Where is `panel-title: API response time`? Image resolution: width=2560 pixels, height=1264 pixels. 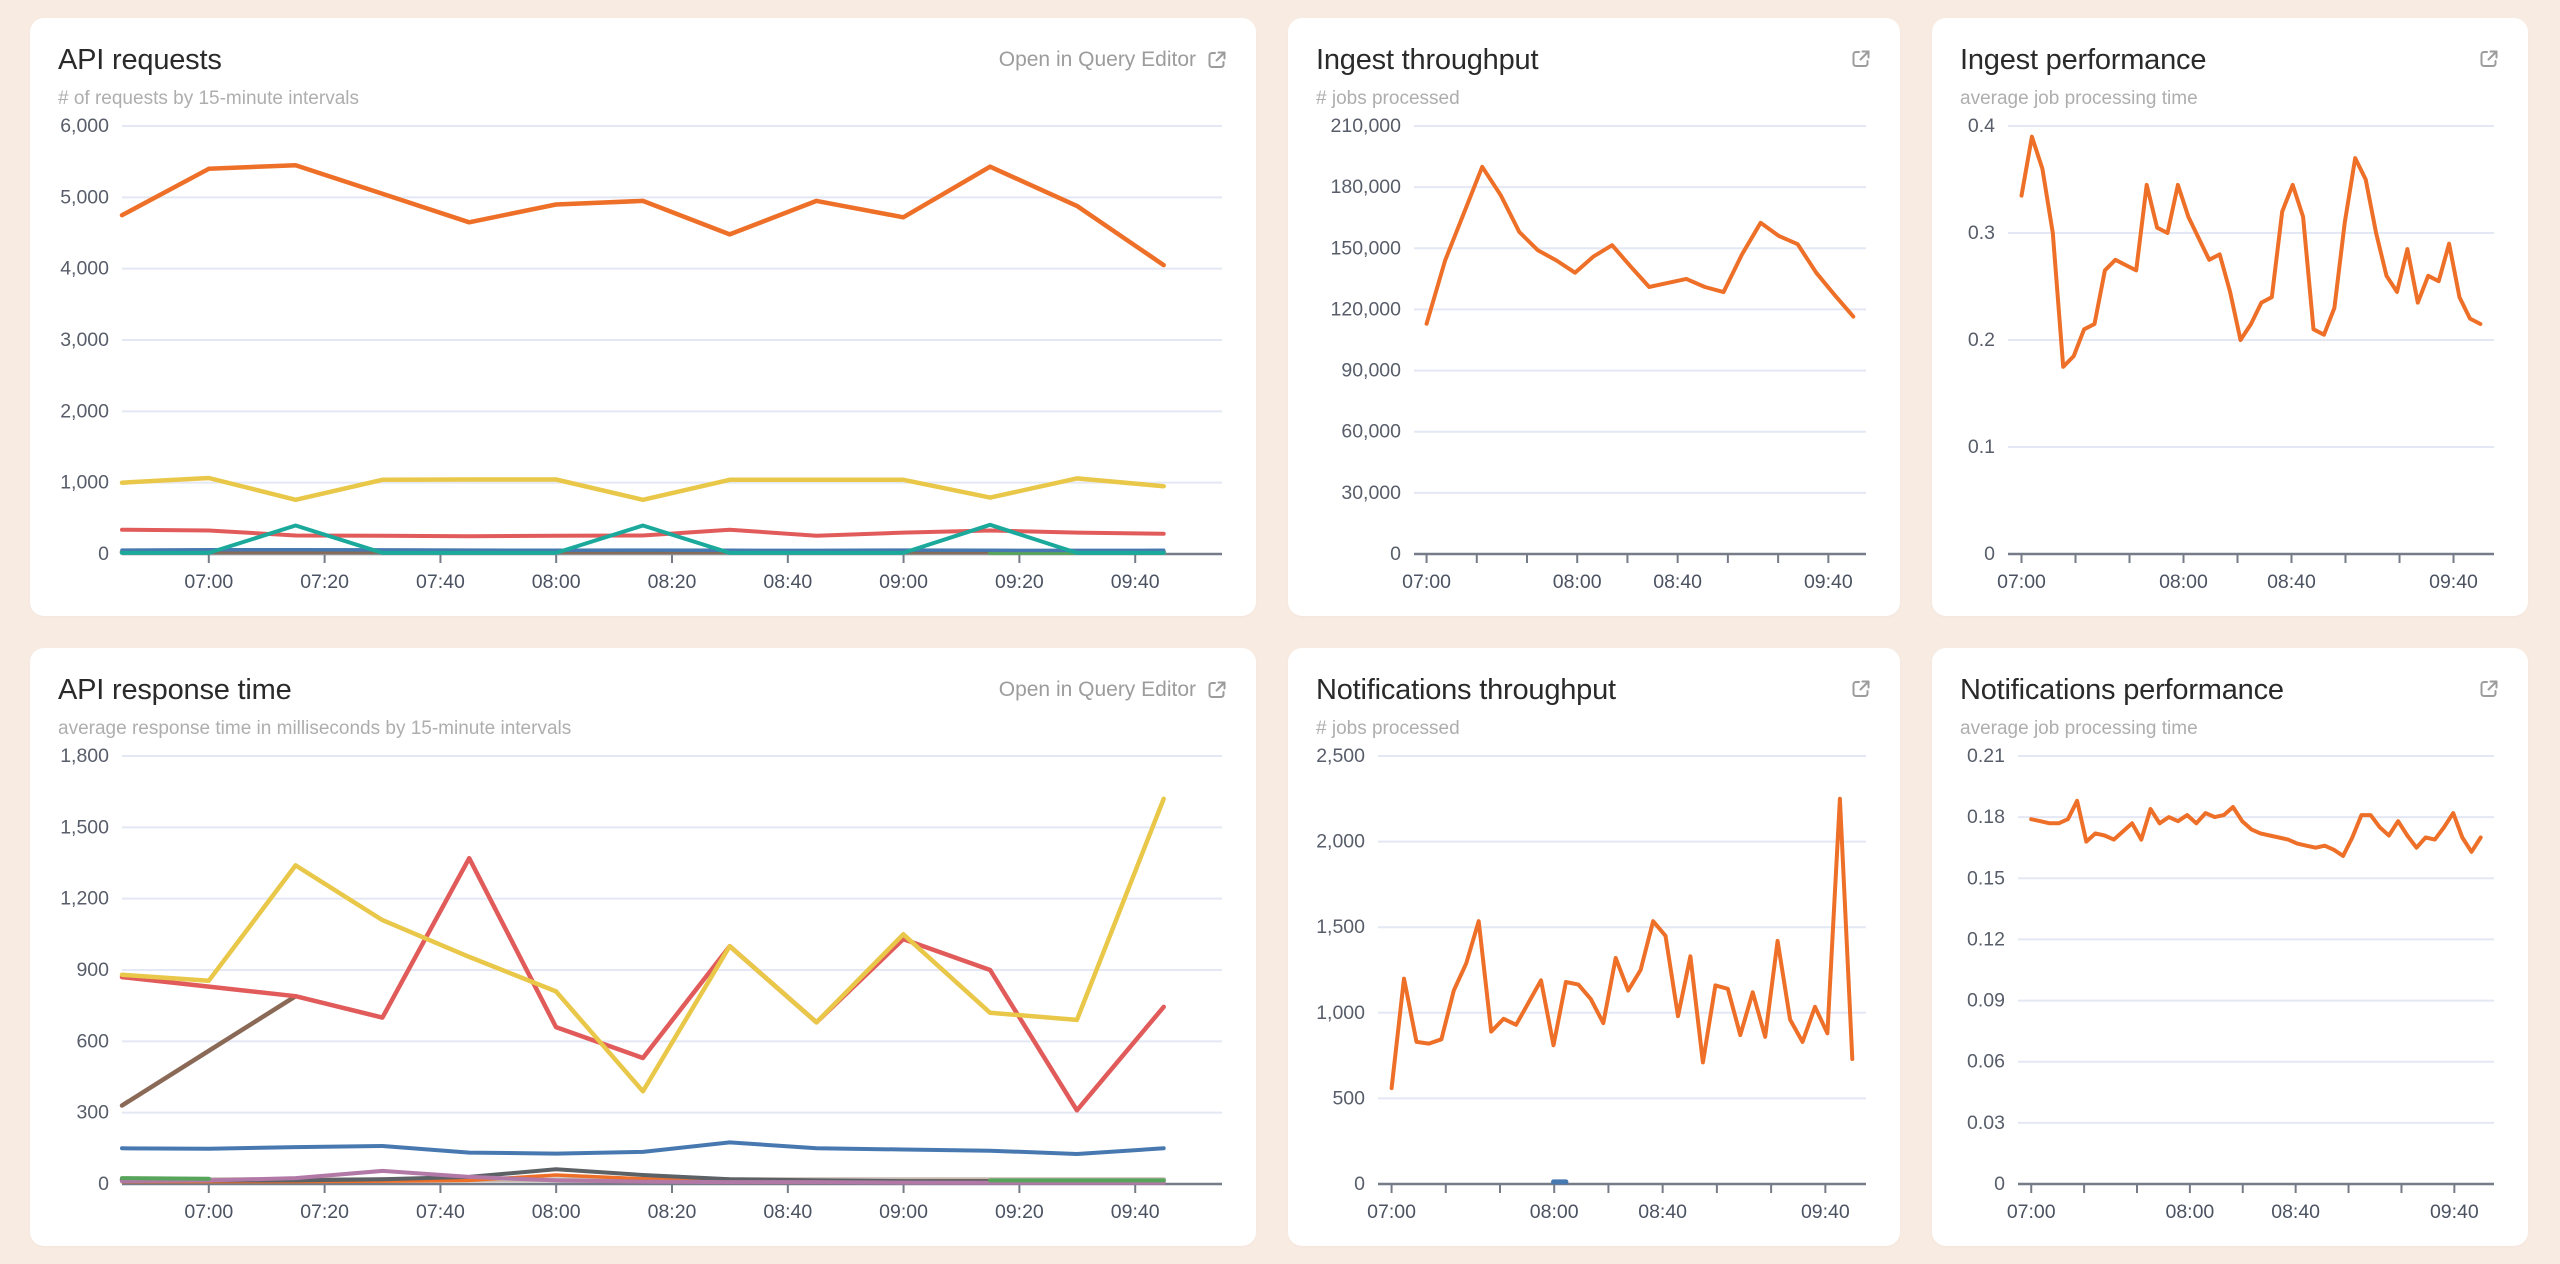
panel-title: API response time is located at coordinates (175, 690).